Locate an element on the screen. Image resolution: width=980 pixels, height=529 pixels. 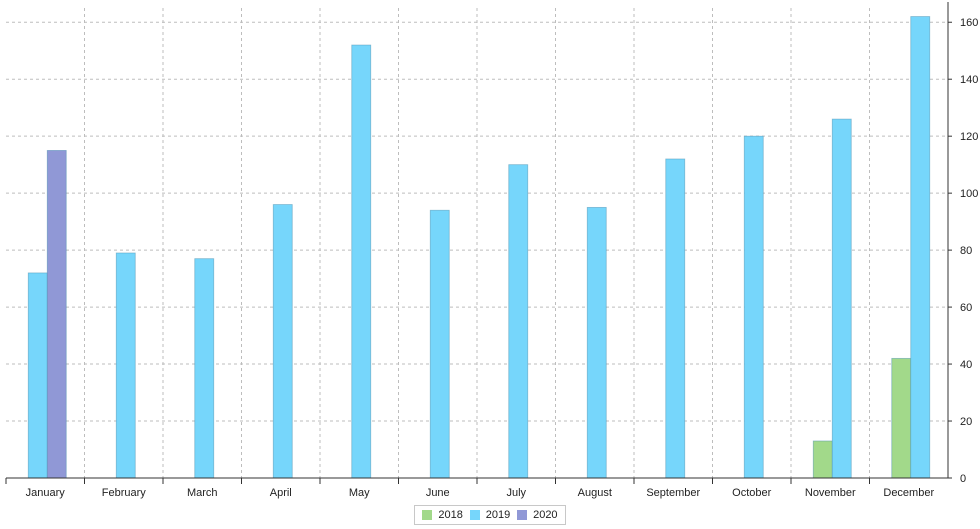
x-tick-label: June is located at coordinates (438, 493).